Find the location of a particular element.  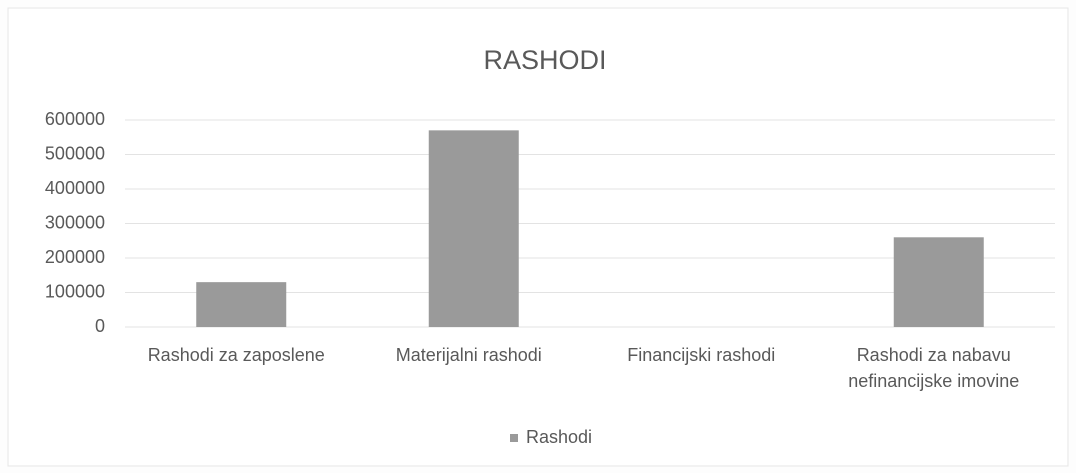

y-tick-label: 100000 is located at coordinates (75, 291).